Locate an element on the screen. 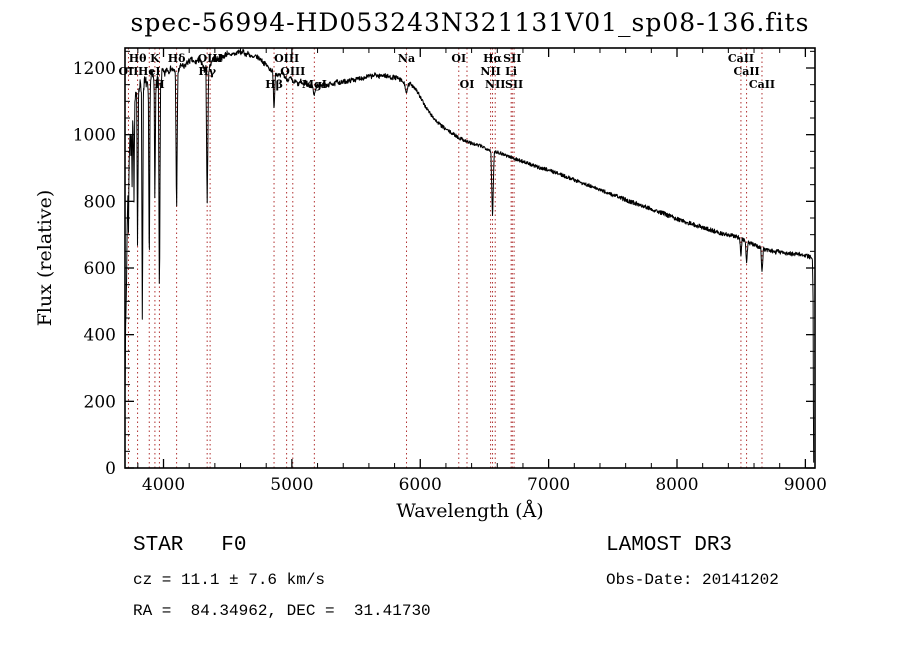 This screenshot has width=900, height=649. y-tick-label: 0 is located at coordinates (110, 469).